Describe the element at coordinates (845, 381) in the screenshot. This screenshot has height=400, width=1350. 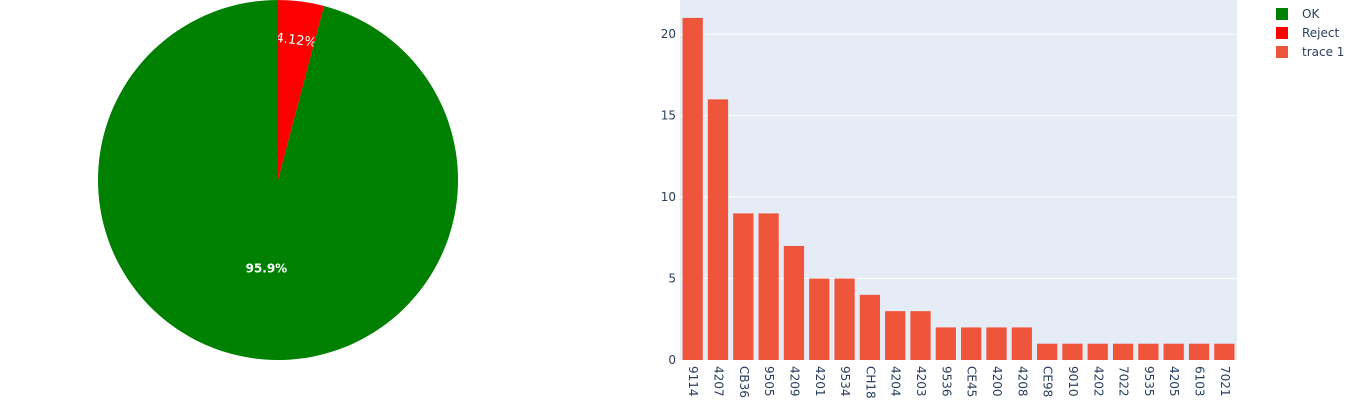
I see `x-tick-label: 9534` at that location.